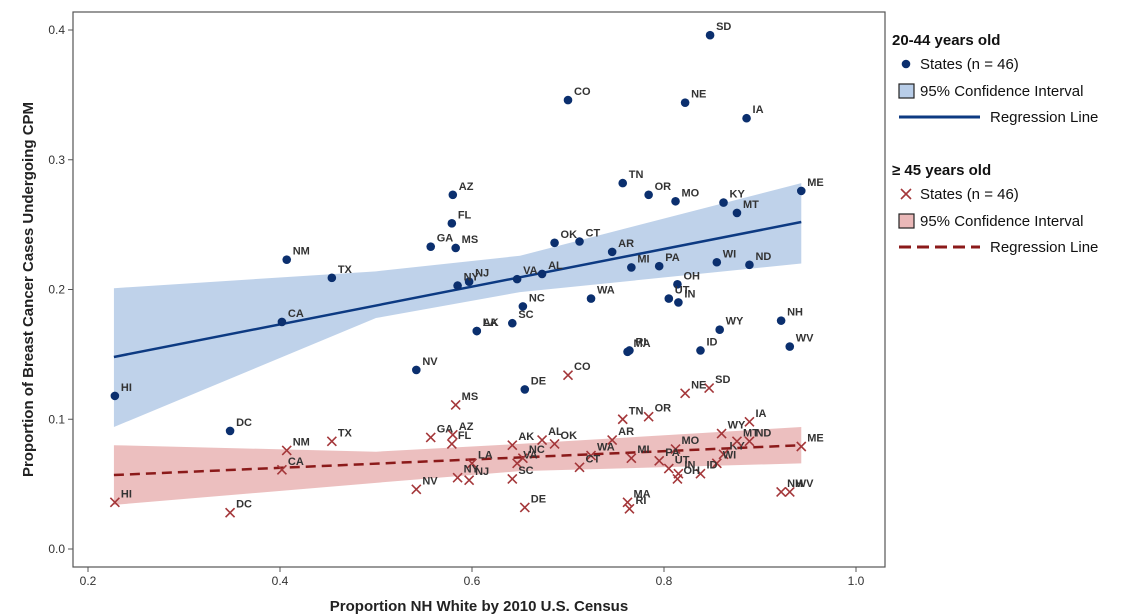  I want to click on data-point-label: WI, so click(729, 254).